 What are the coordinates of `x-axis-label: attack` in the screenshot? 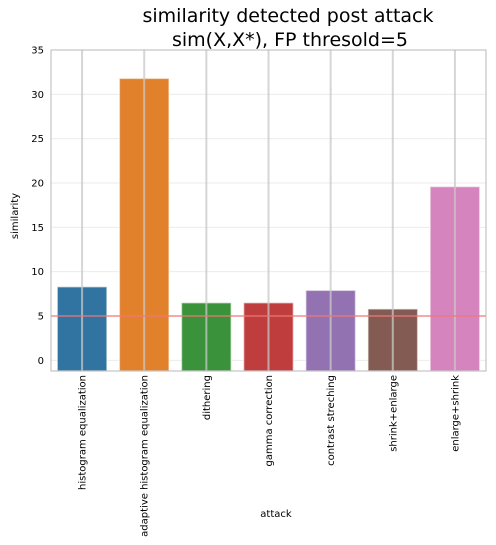 It's located at (276, 514).